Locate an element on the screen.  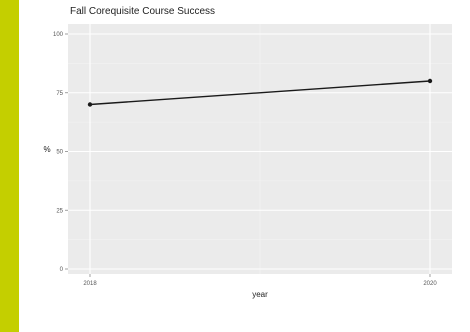
y-tick-label: 0 is located at coordinates (62, 270).